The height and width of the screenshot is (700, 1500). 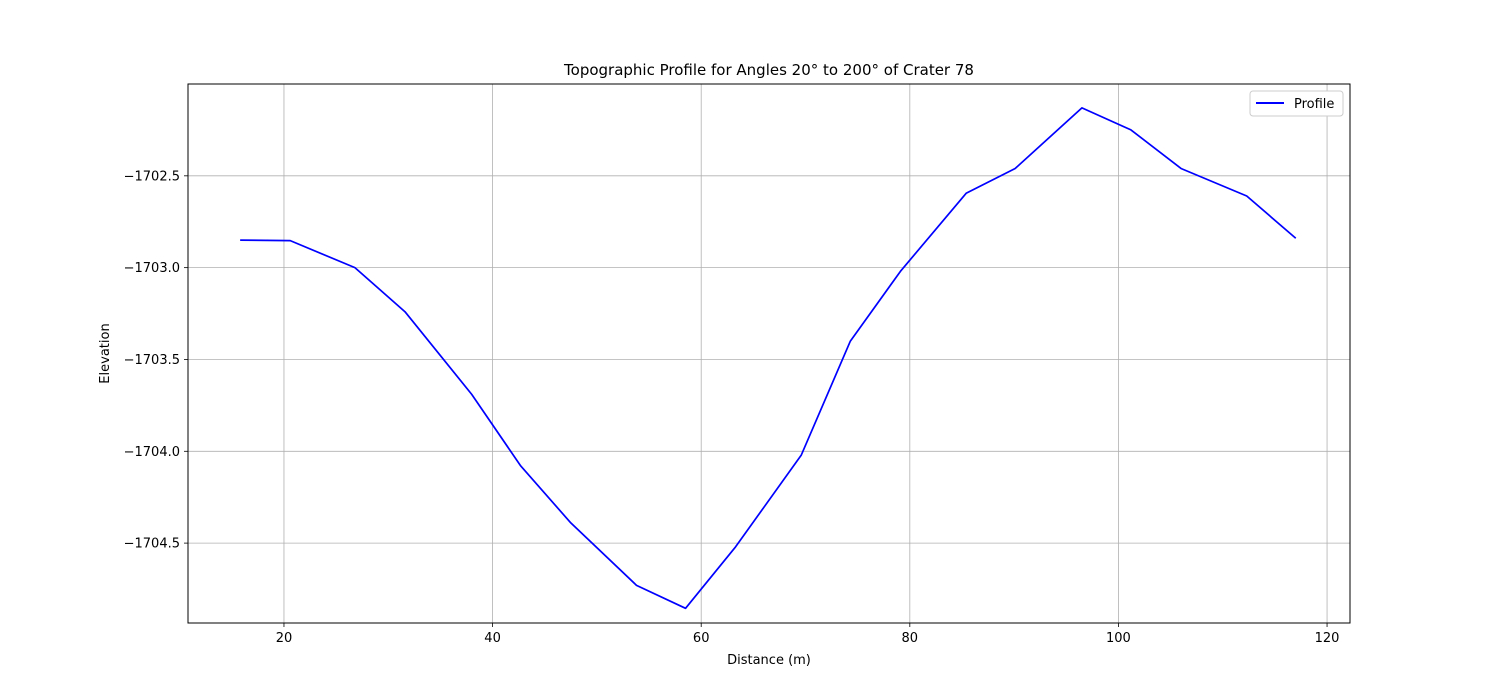 I want to click on legend: Profile, so click(x=1296, y=103).